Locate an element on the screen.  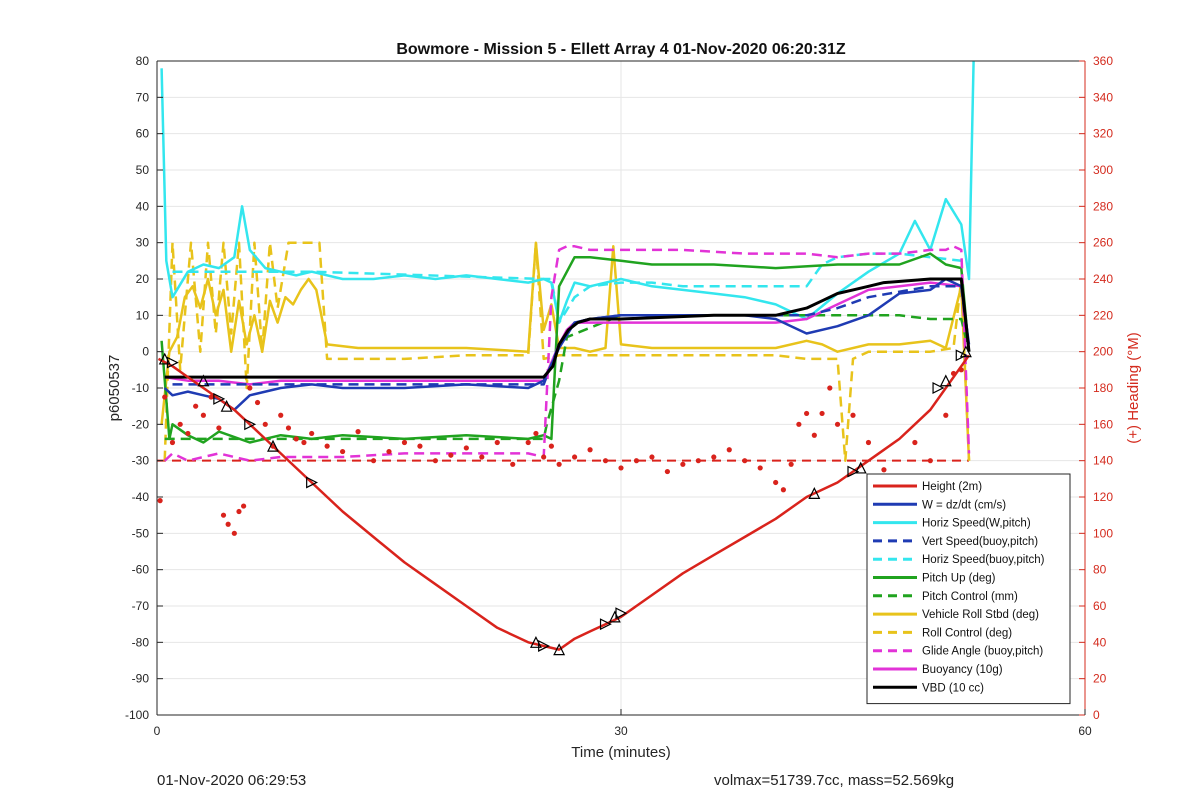
legend-label: Roll Control (deg) is located at coordinates (967, 633).